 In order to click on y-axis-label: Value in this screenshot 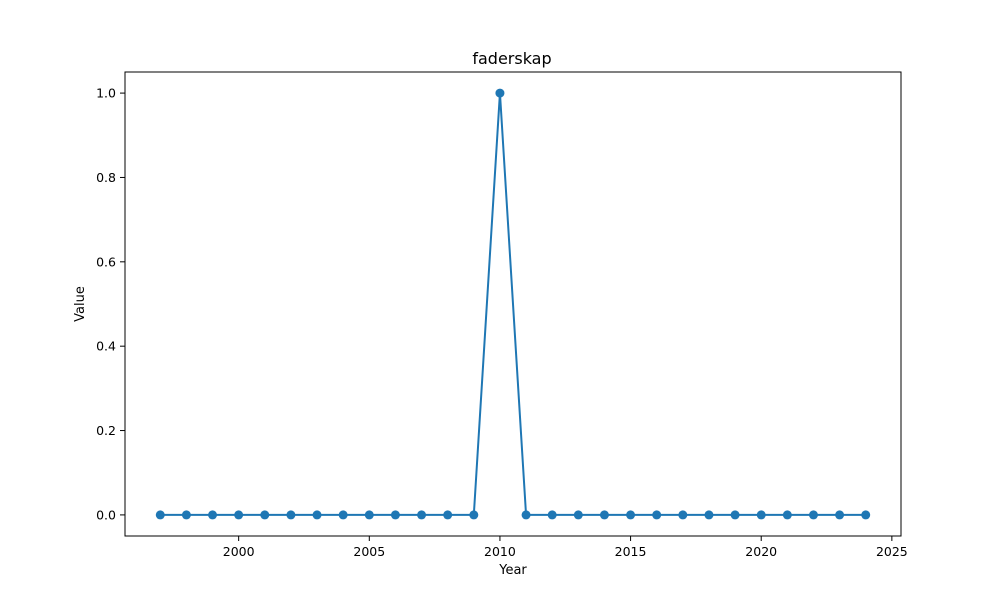, I will do `click(80, 304)`.